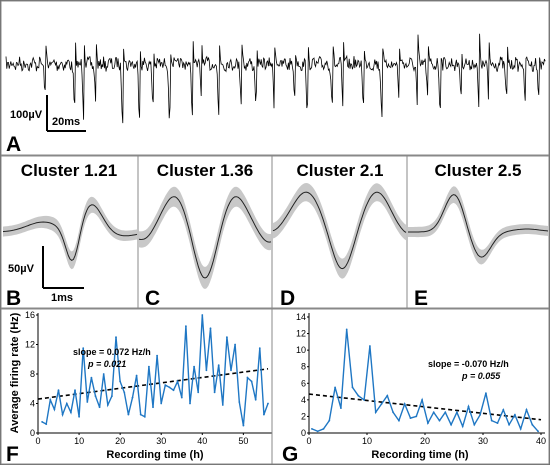 The width and height of the screenshot is (550, 465). Describe the element at coordinates (32, 374) in the screenshot. I see `f-y-tick-label: 8` at that location.